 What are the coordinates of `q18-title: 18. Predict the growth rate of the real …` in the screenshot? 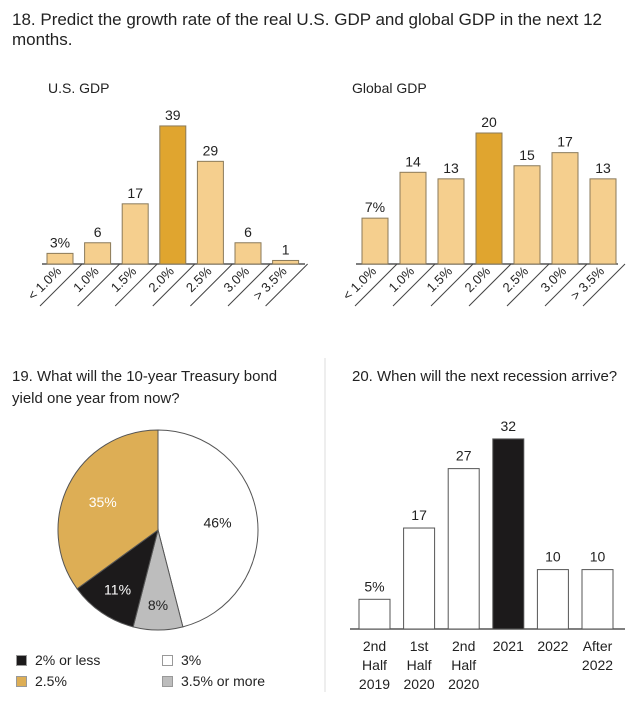 It's located at (307, 29).